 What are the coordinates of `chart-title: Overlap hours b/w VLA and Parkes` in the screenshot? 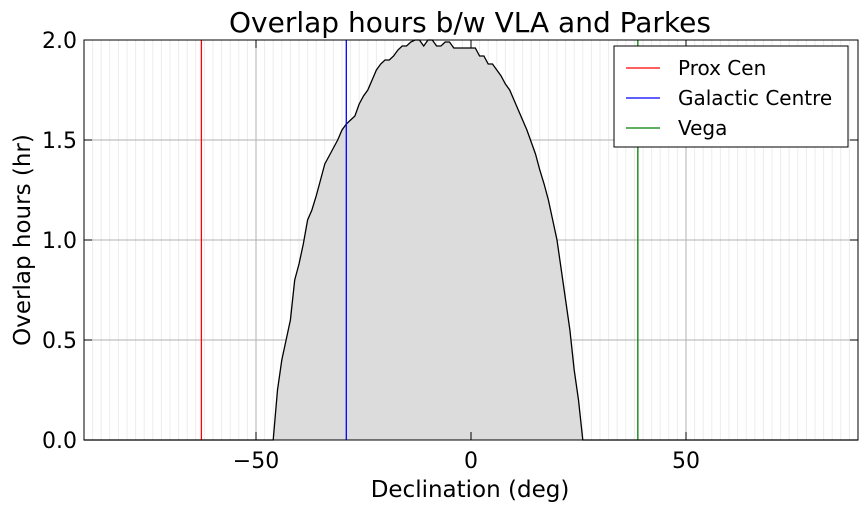 It's located at (470, 22).